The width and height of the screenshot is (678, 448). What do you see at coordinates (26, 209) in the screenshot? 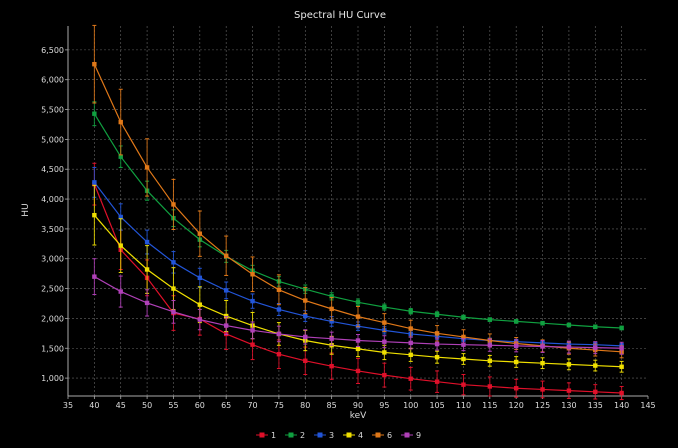
I see `y-axis-title: HU` at bounding box center [26, 209].